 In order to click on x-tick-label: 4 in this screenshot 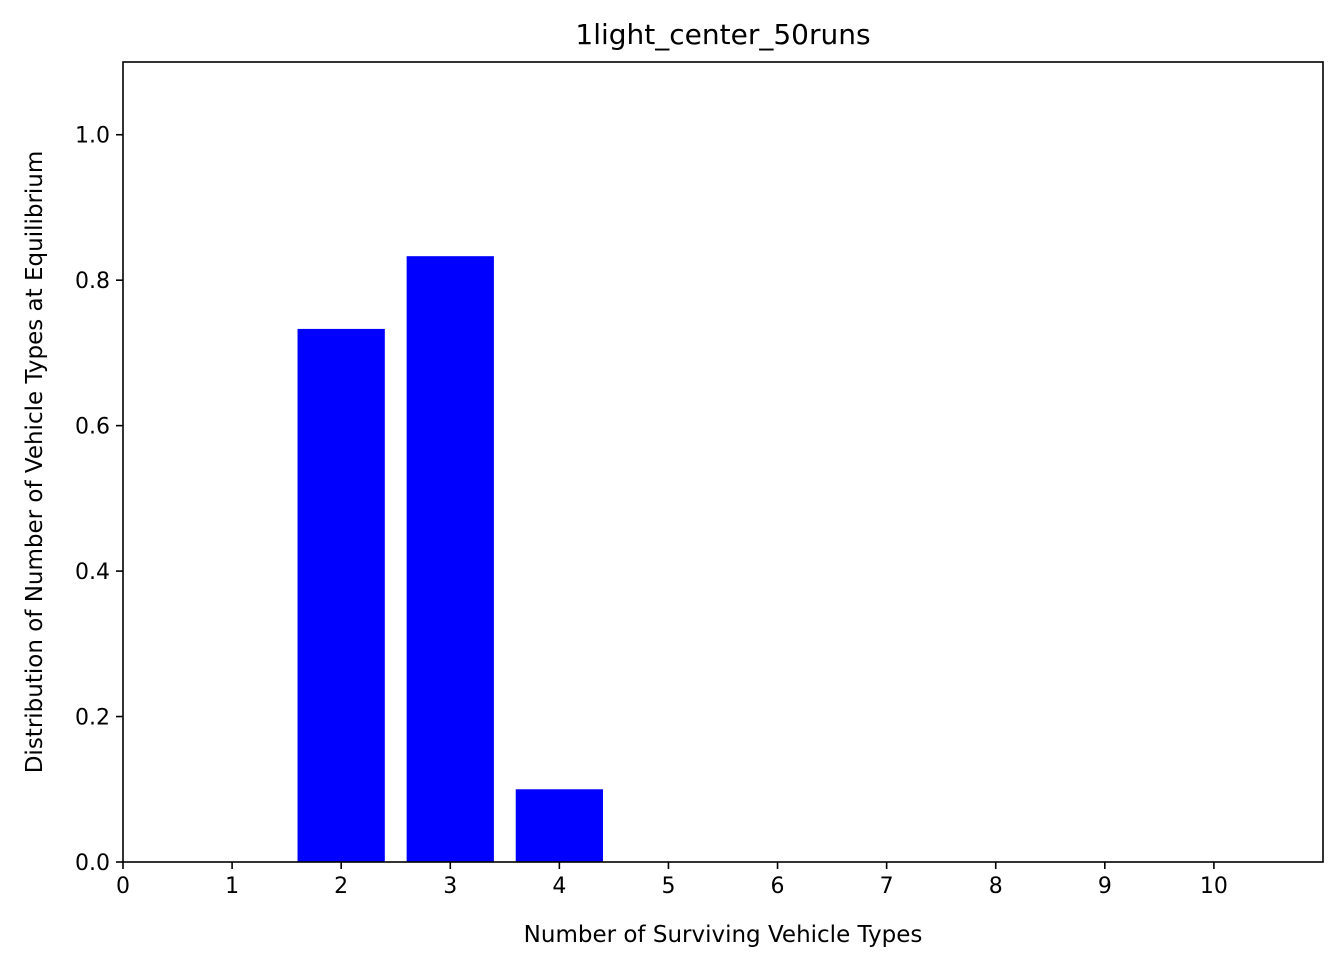, I will do `click(559, 886)`.